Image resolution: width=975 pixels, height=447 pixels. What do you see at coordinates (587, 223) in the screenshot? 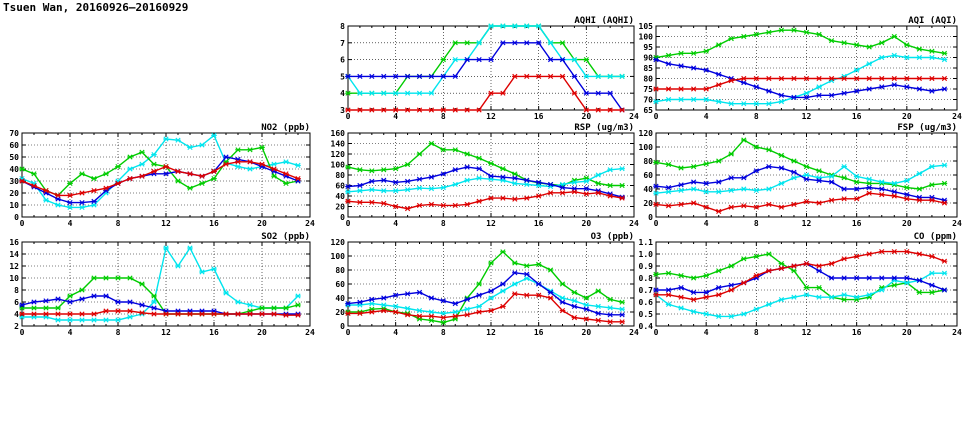
I see `x-tick-label: 20` at bounding box center [587, 223].